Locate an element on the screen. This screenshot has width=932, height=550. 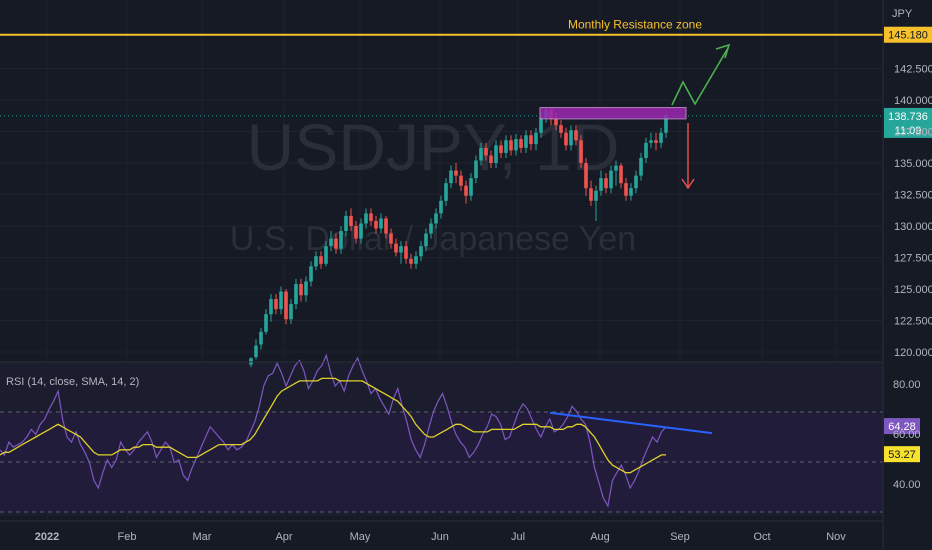
time-axis: 2022 Feb Mar Apr May Jun Jul Aug Sep Oct Nov is located at coordinates (441, 537).